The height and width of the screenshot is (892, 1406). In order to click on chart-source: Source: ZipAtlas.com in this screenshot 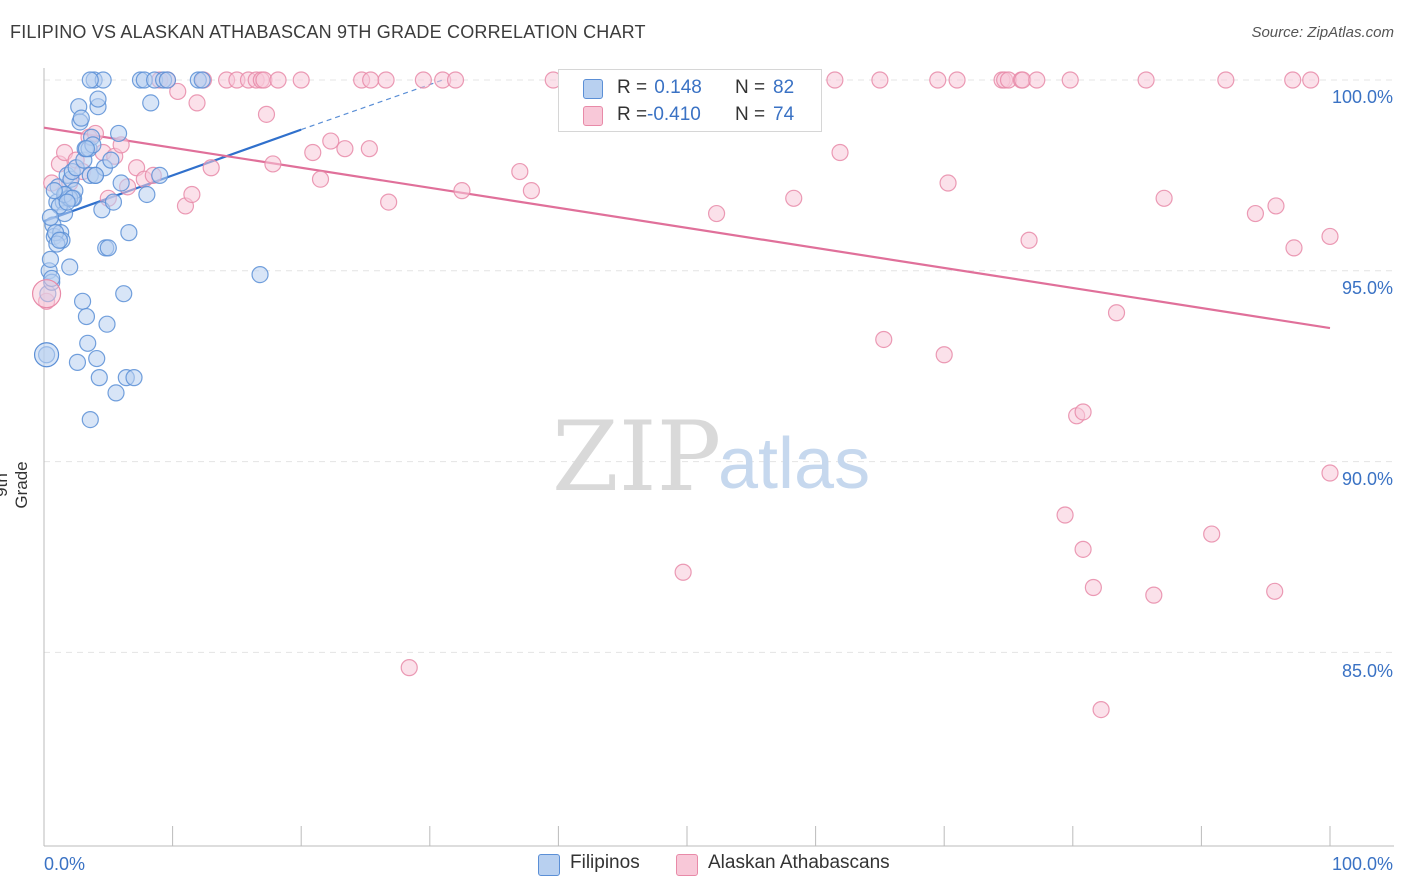, I will do `click(1322, 32)`.